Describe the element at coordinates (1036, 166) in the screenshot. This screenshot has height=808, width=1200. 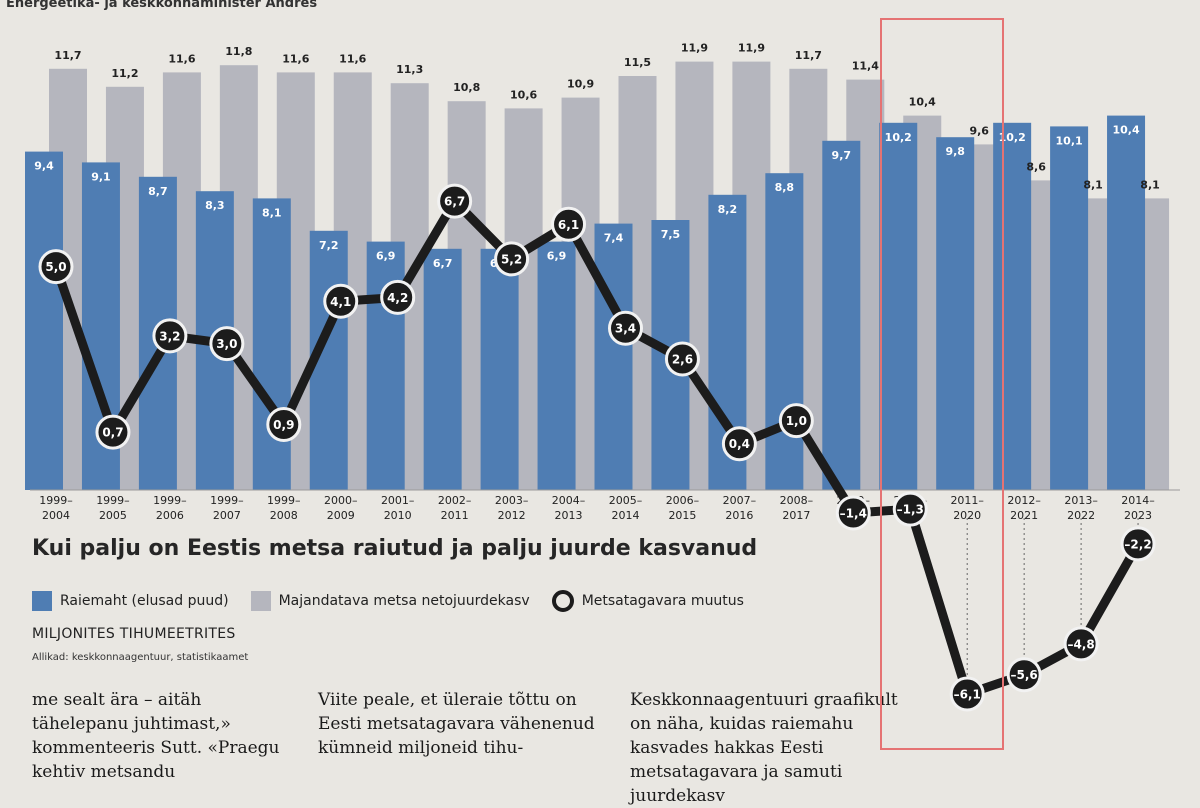
I see `label-juurdekasv: 8,6` at that location.